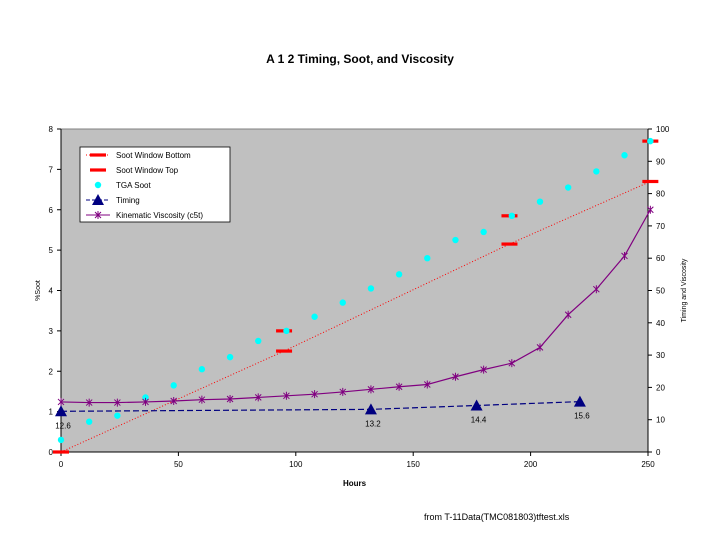 This screenshot has width=720, height=540. What do you see at coordinates (51, 412) in the screenshot?
I see `y-left-tick-label: 1` at bounding box center [51, 412].